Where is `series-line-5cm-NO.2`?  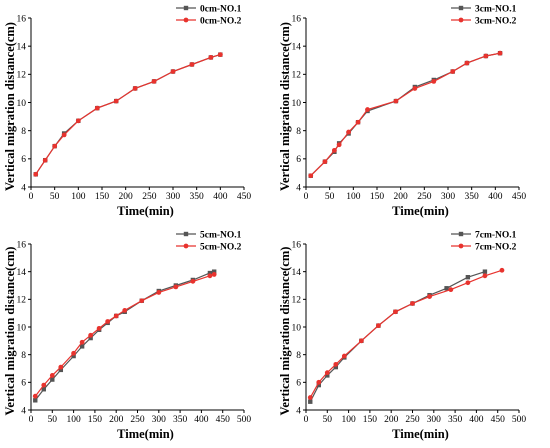 series-line-5cm-NO.2 is located at coordinates (124, 335).